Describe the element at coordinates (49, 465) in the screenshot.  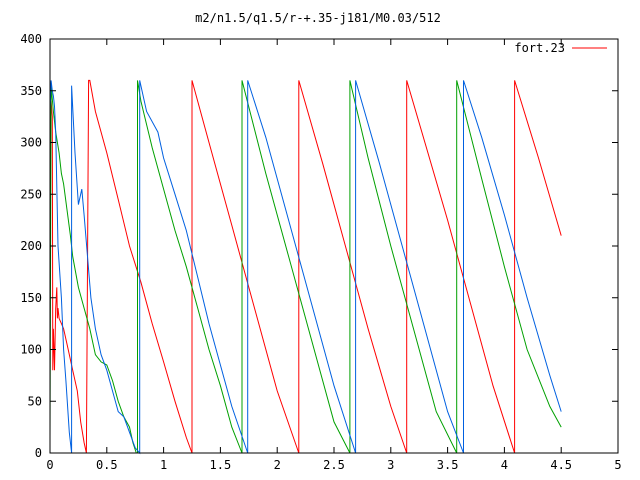
I see `x-tick-label: 0` at that location.